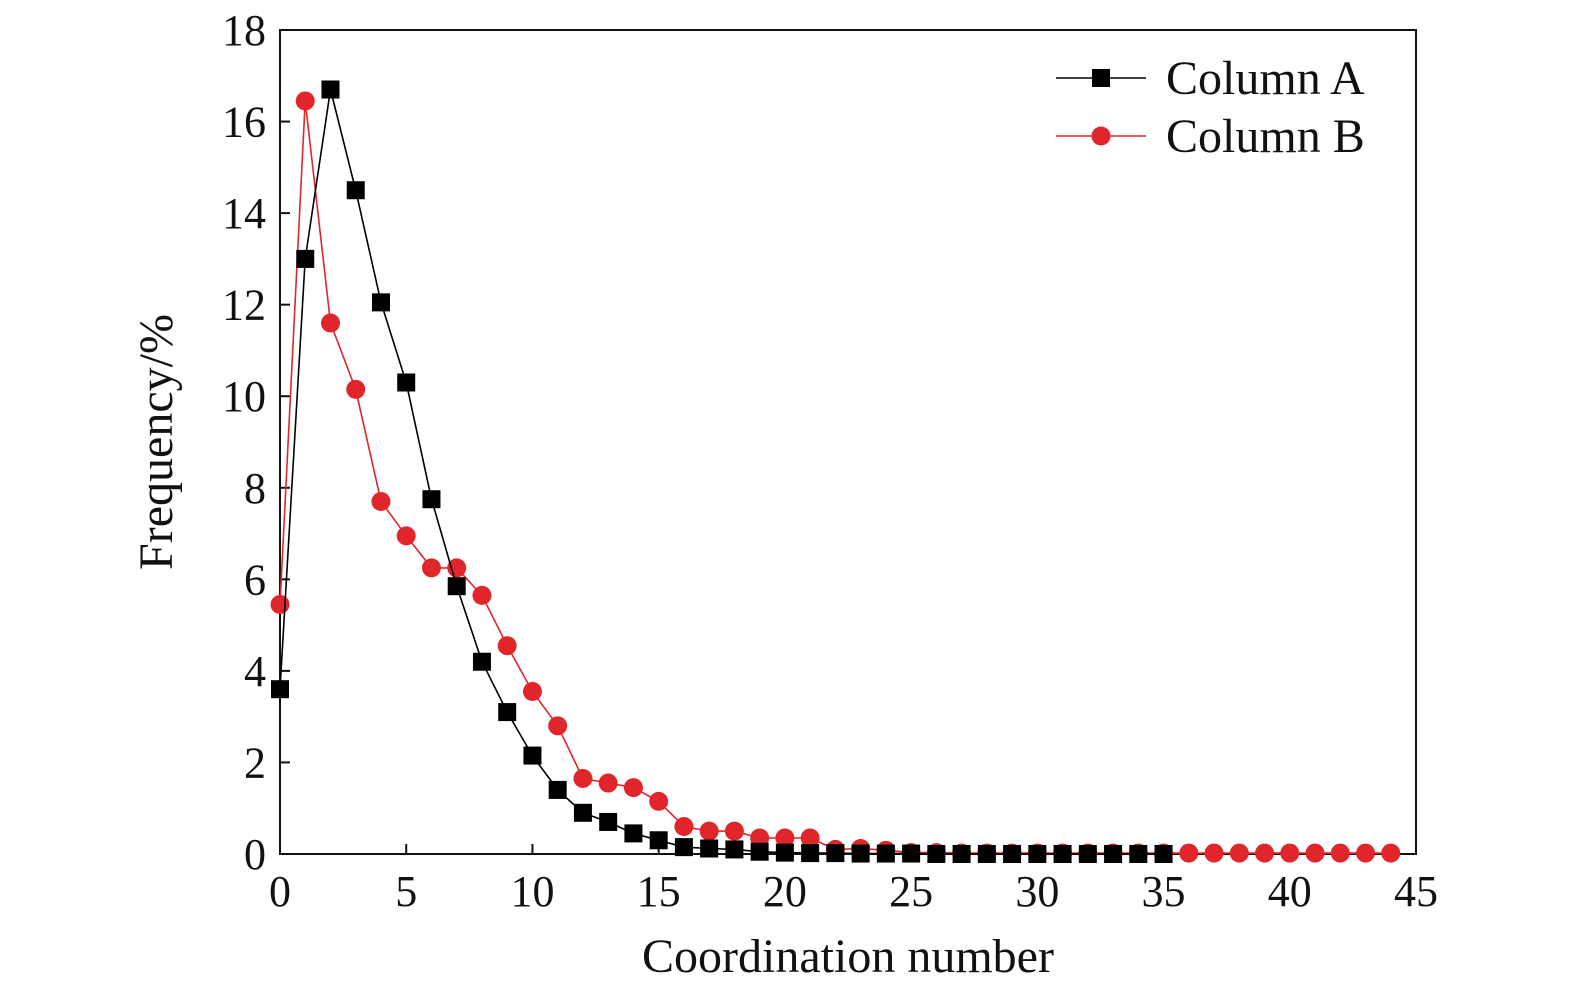 This screenshot has width=1575, height=994. What do you see at coordinates (244, 213) in the screenshot?
I see `y-tick-label: 14` at bounding box center [244, 213].